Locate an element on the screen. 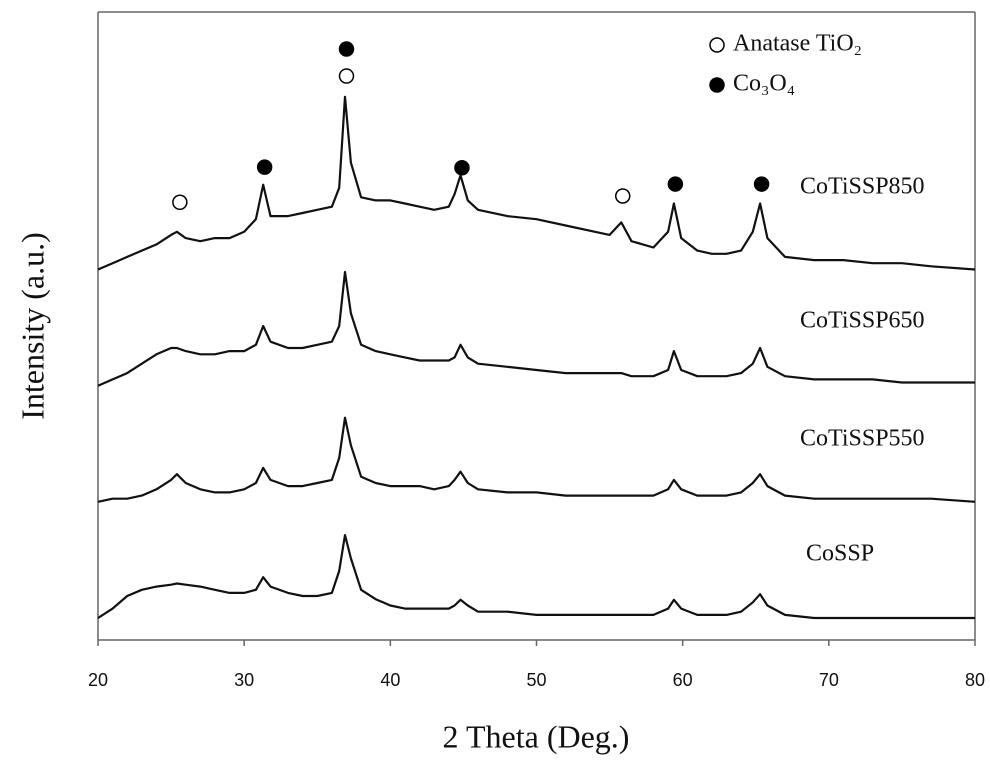 The width and height of the screenshot is (990, 764). y-axis-title: Intensity (a.u.) is located at coordinates (32, 326).